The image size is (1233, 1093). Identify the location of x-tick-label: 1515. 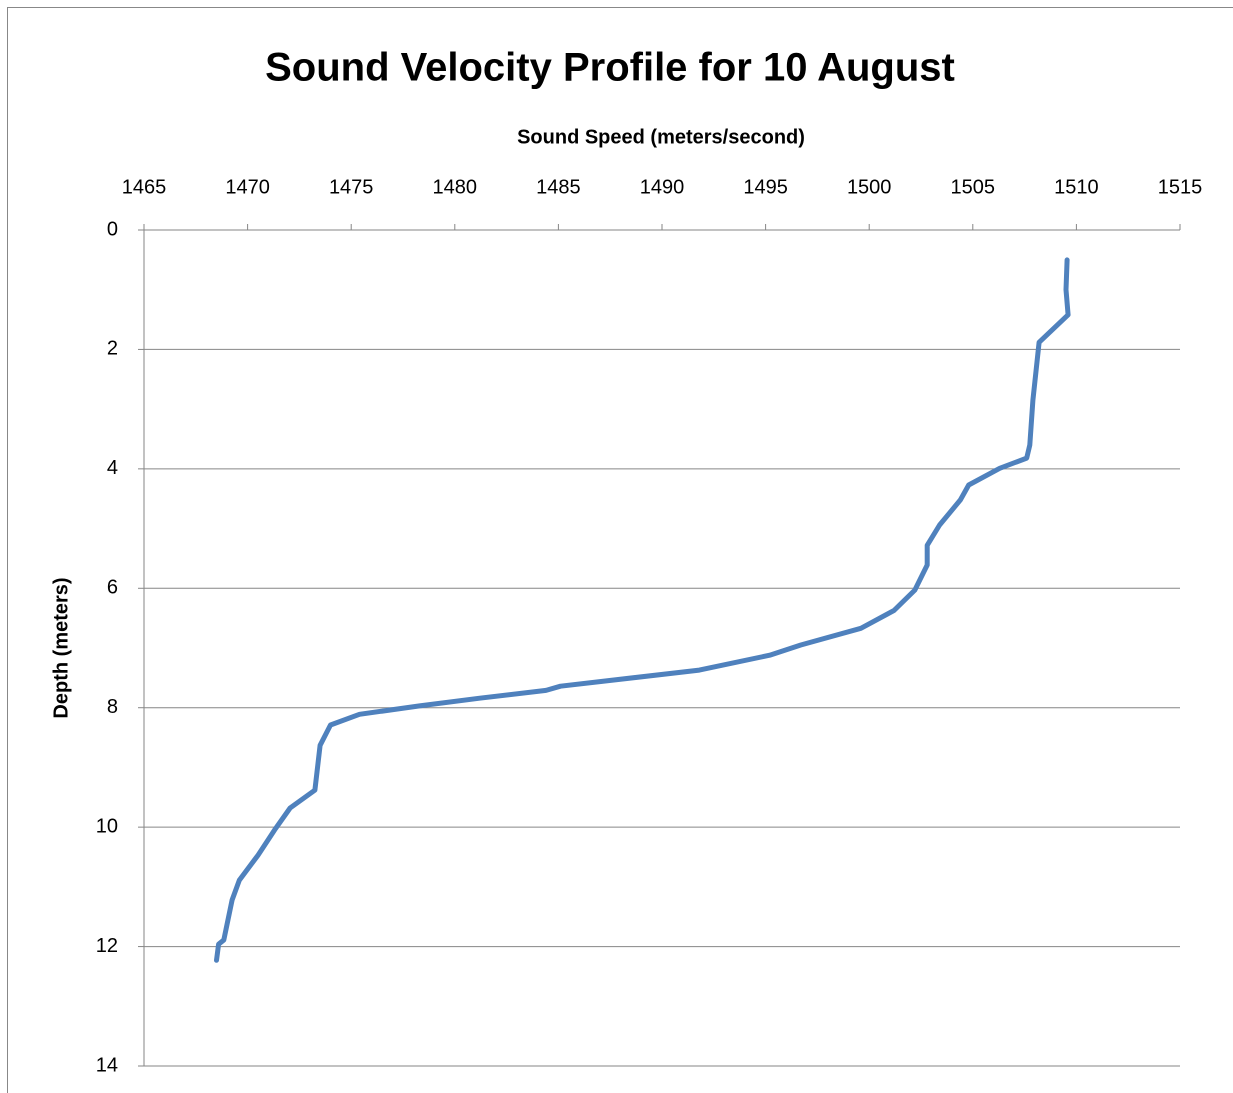
(1180, 187).